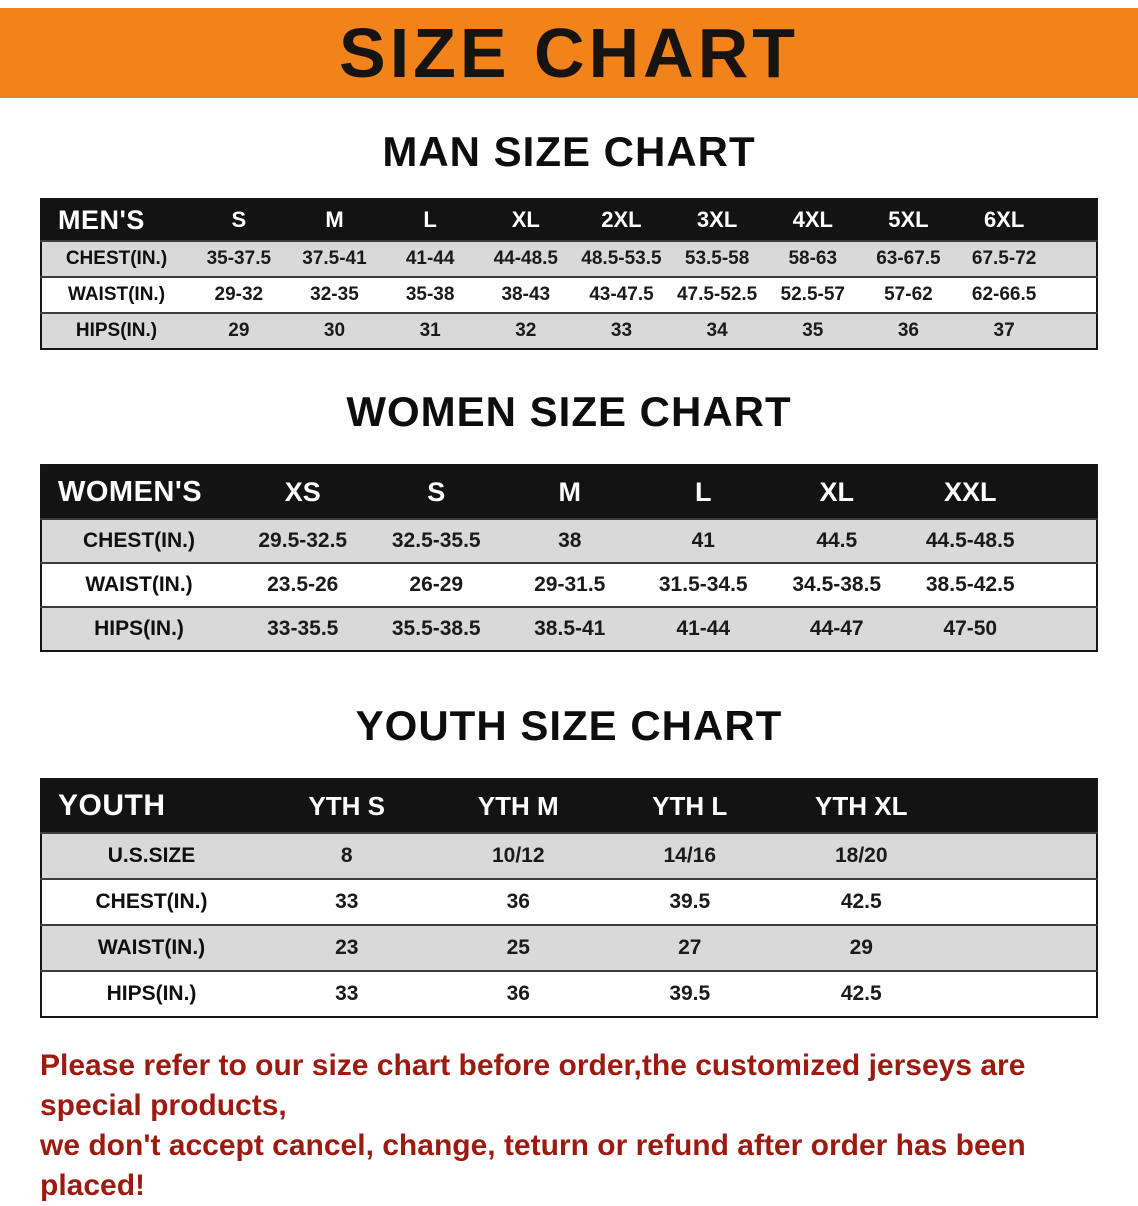 The height and width of the screenshot is (1206, 1138). What do you see at coordinates (1004, 330) in the screenshot?
I see `size-value-cell: 37` at bounding box center [1004, 330].